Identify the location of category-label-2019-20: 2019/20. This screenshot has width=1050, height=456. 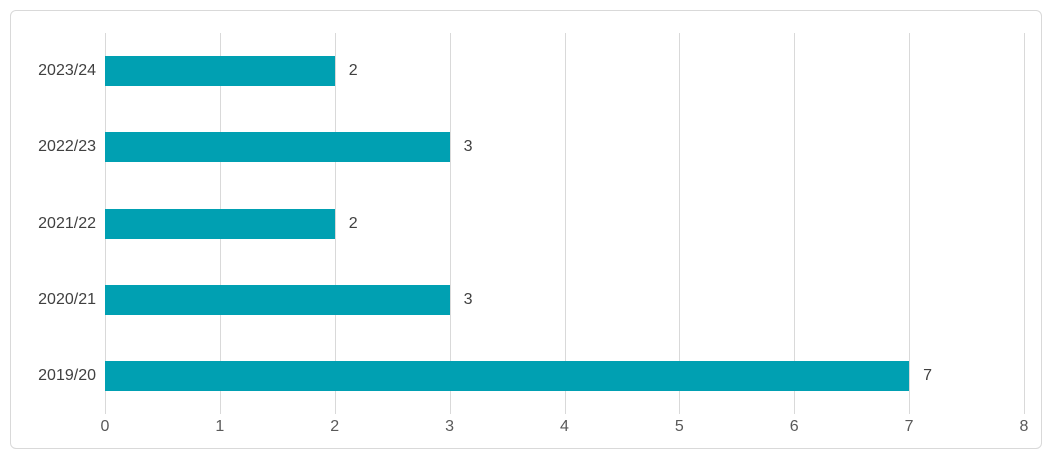
(67, 375).